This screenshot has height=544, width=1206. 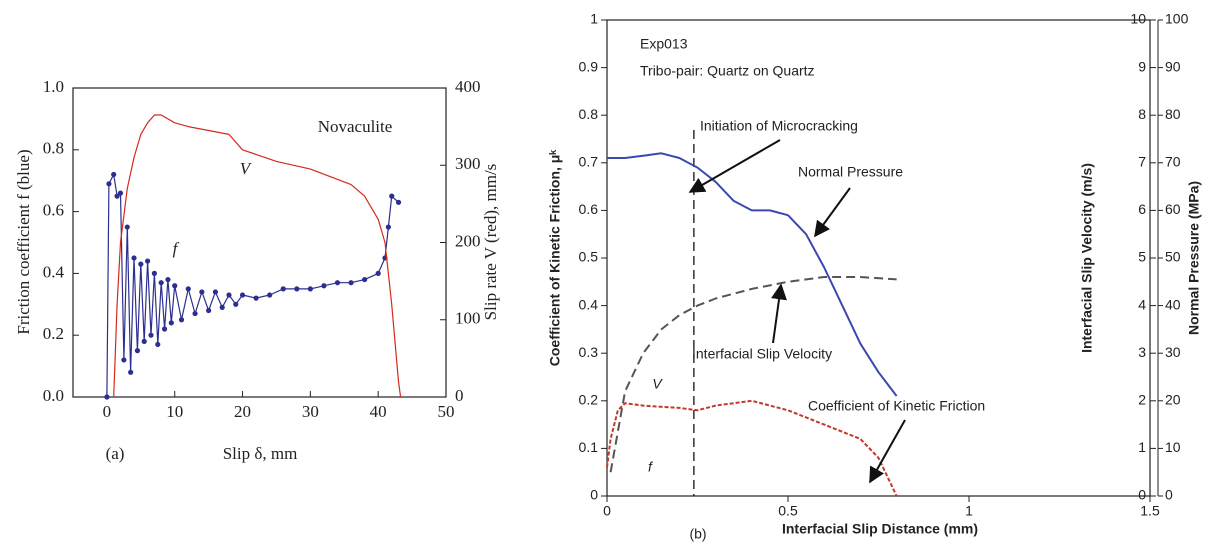 I want to click on y3-tick-label: 70, so click(x=1173, y=162).